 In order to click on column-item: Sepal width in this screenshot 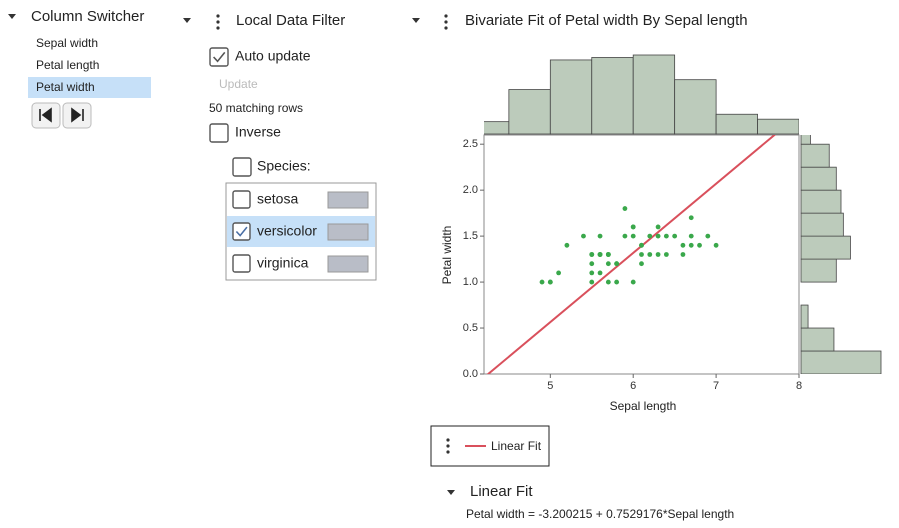, I will do `click(67, 43)`.